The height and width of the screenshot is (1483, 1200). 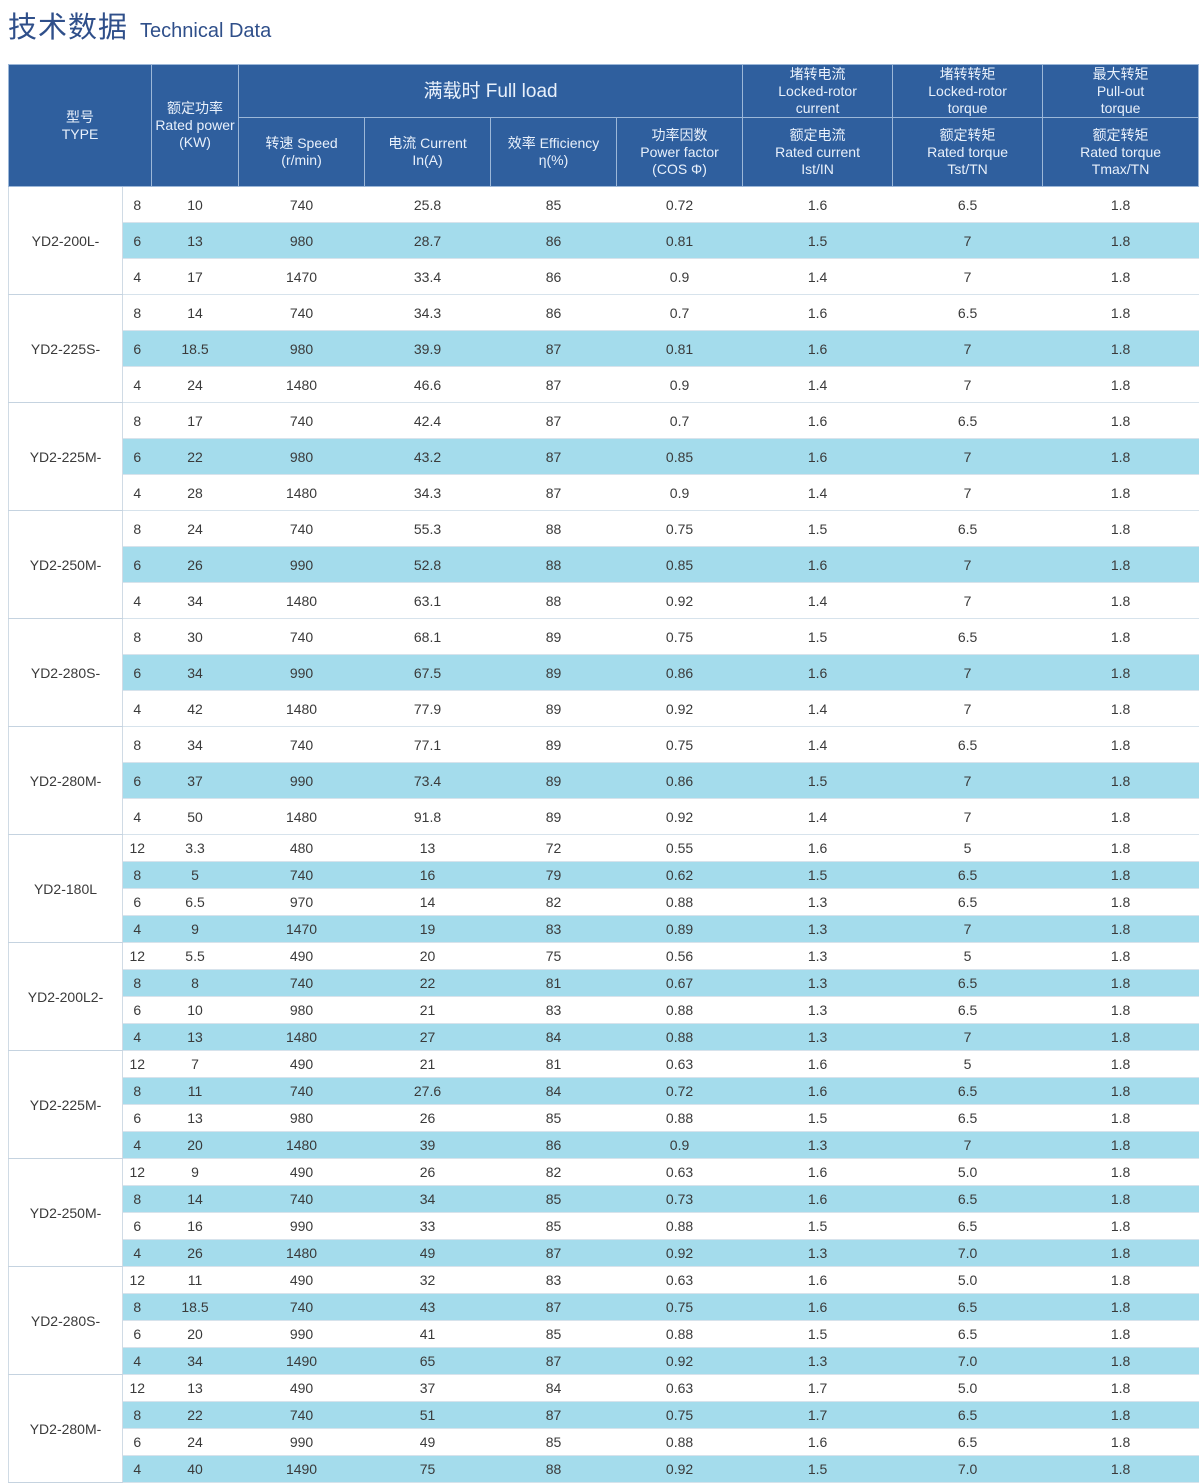 I want to click on efficiency-cell: 75, so click(x=553, y=956).